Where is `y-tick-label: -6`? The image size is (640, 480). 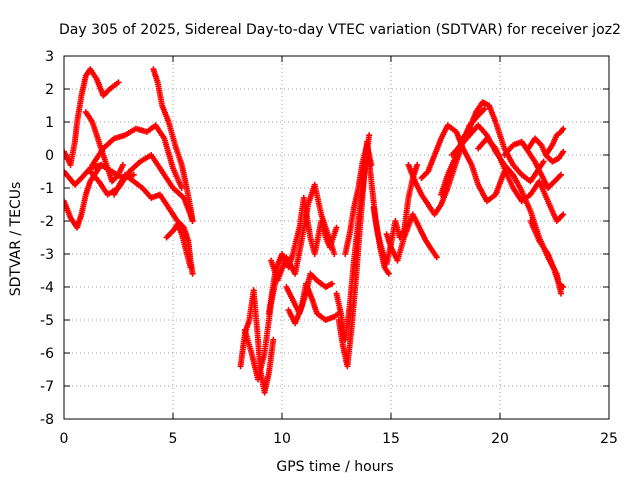
y-tick-label: -6 is located at coordinates (47, 354).